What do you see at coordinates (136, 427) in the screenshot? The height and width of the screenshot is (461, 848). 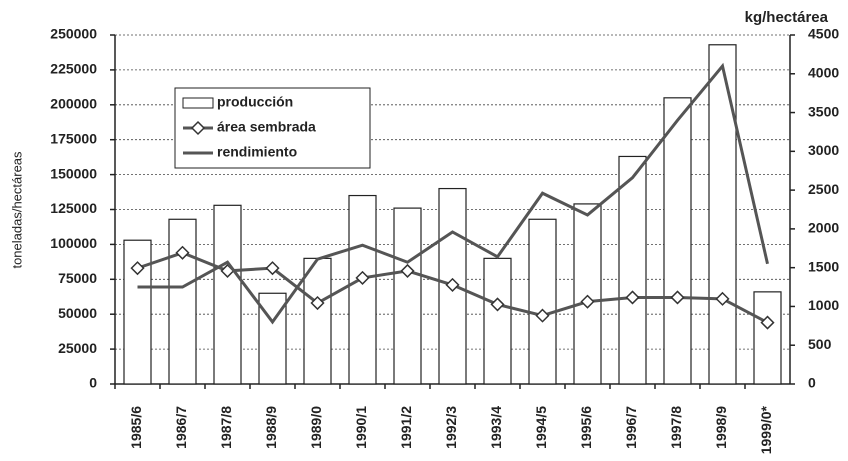 I see `x-tick-label: 1985/6` at bounding box center [136, 427].